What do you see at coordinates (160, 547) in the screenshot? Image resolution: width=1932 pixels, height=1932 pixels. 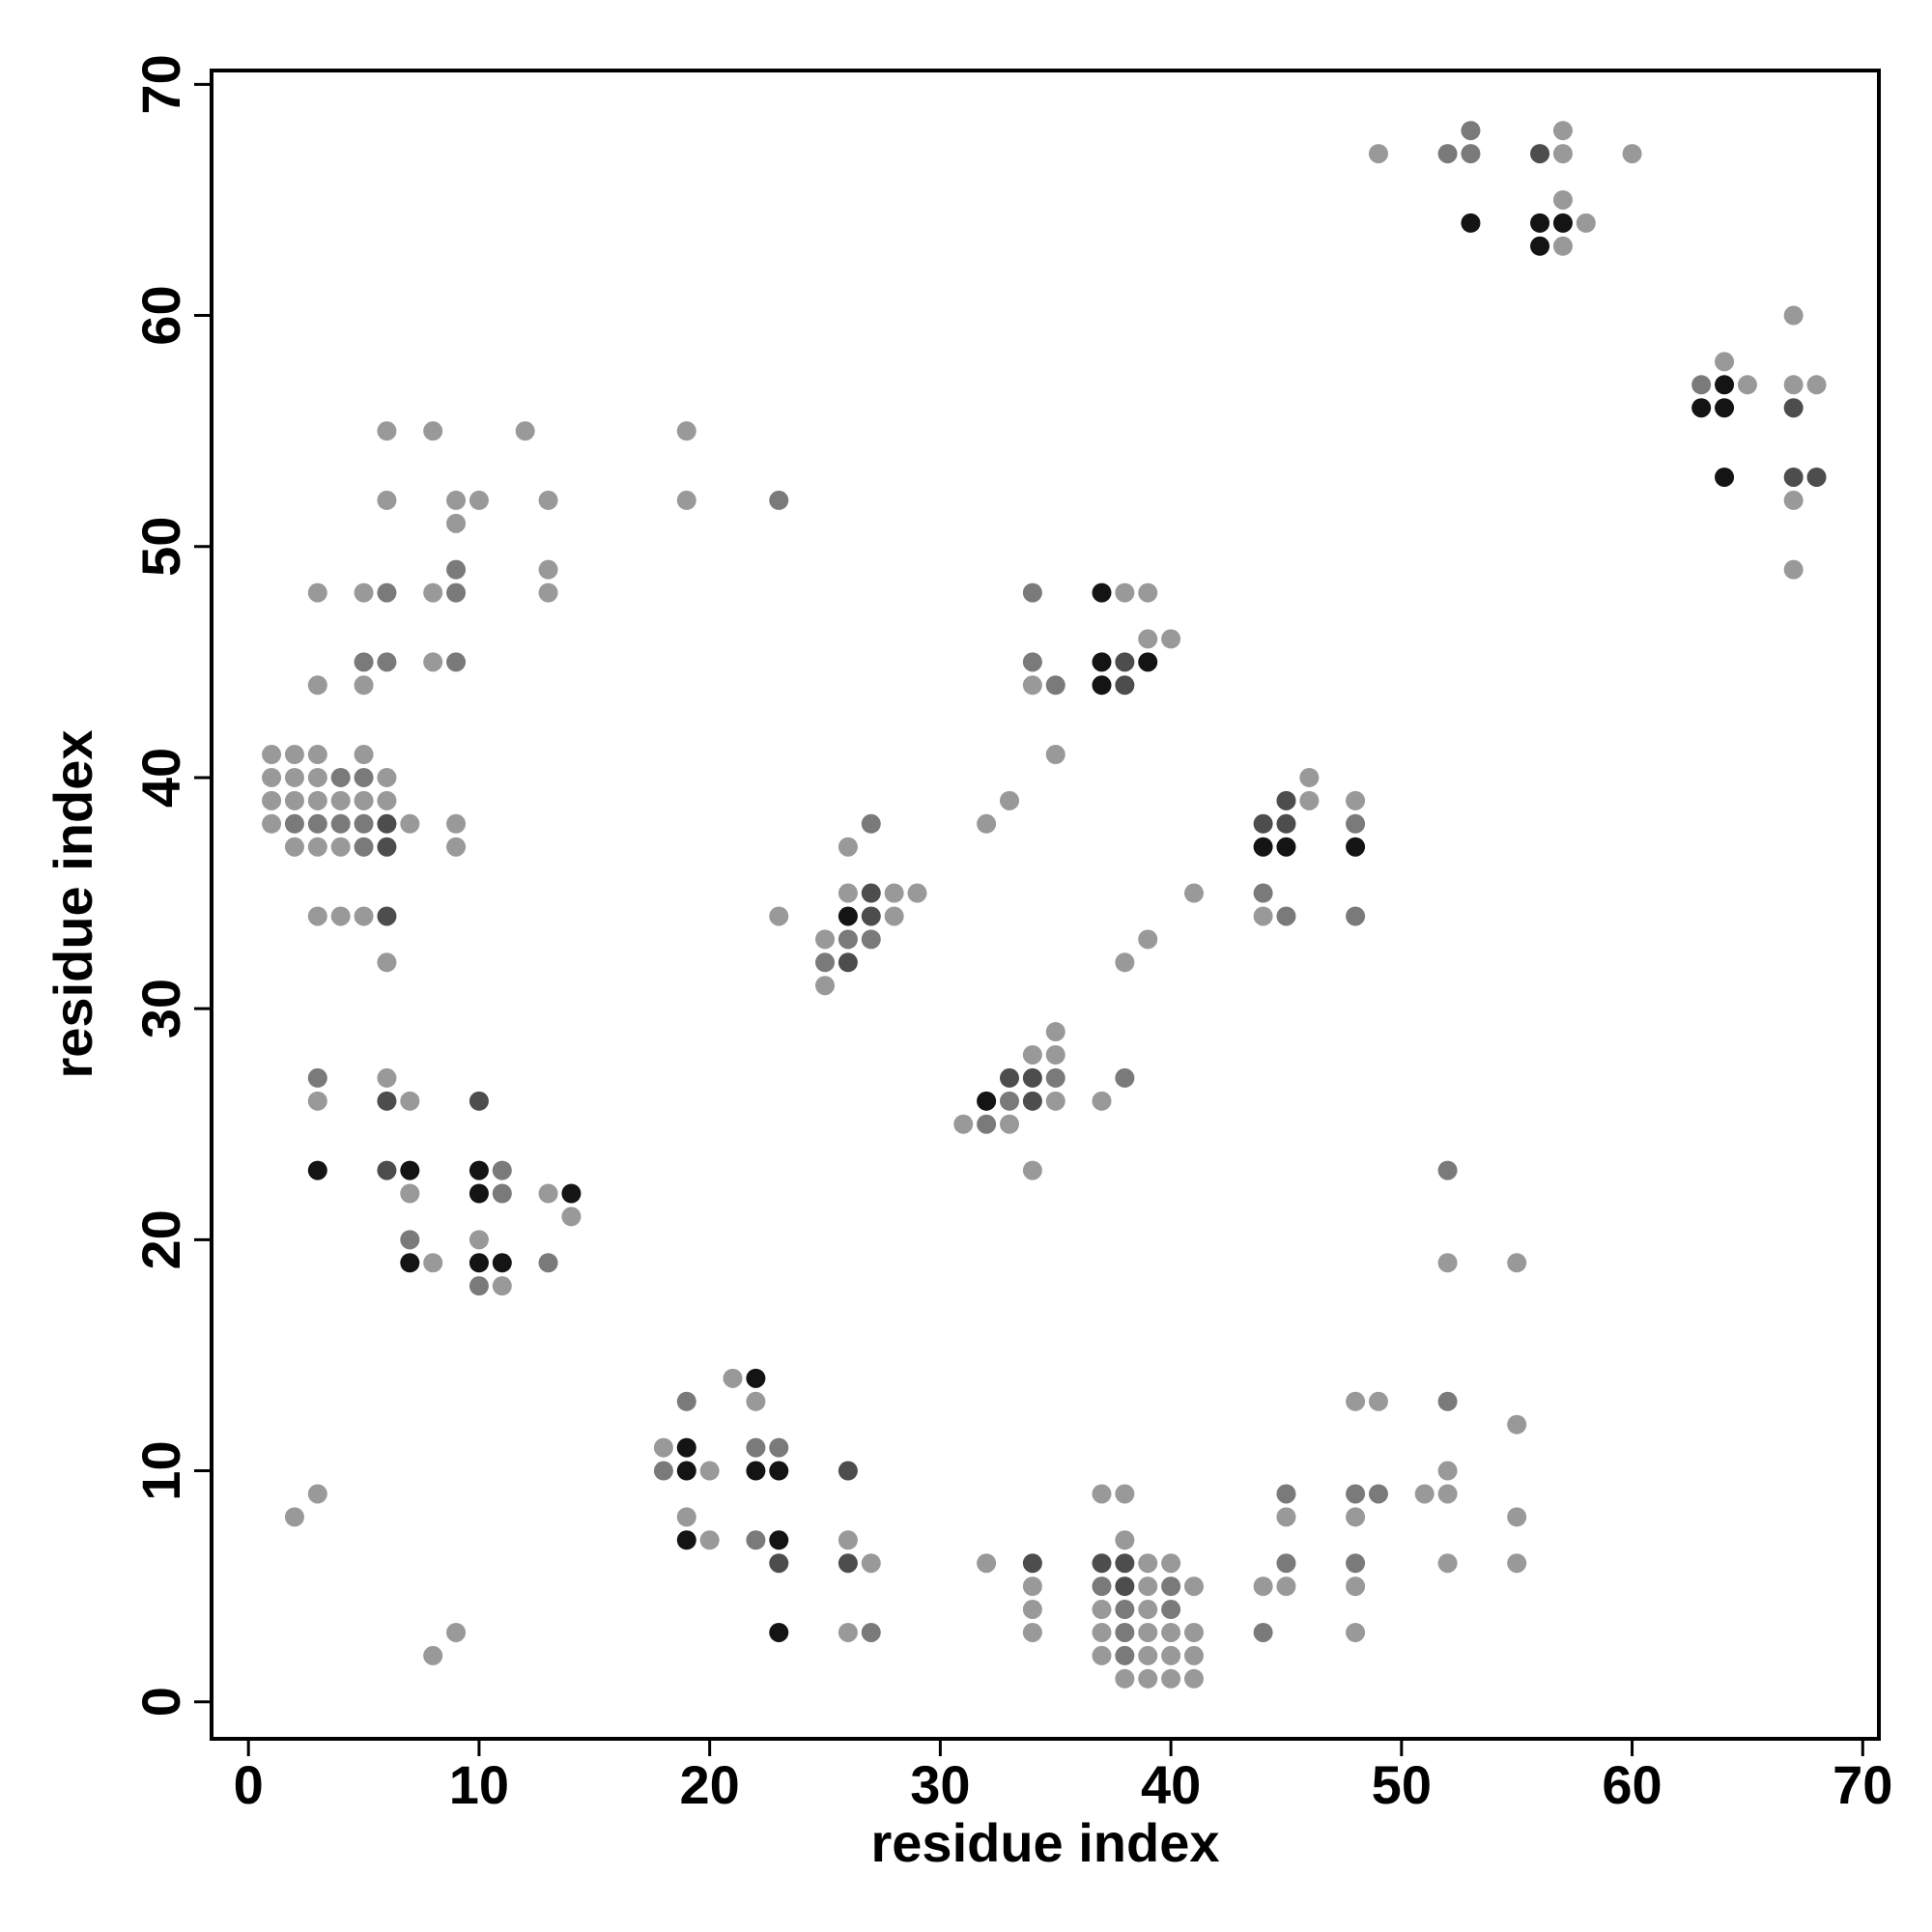 I see `y-tick-label: 50` at bounding box center [160, 547].